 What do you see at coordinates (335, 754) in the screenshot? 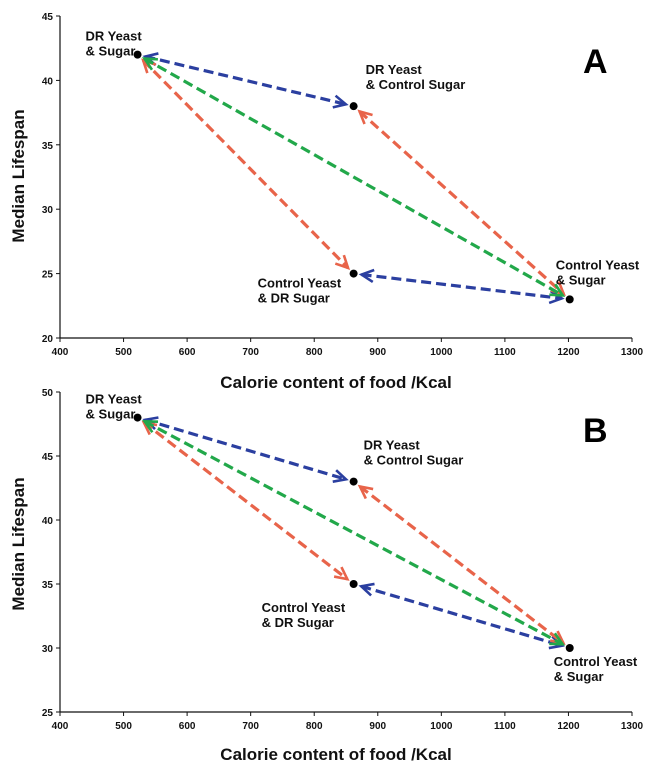
I see `x-axis-title-b: Calorie content of food /Kcal` at bounding box center [335, 754].